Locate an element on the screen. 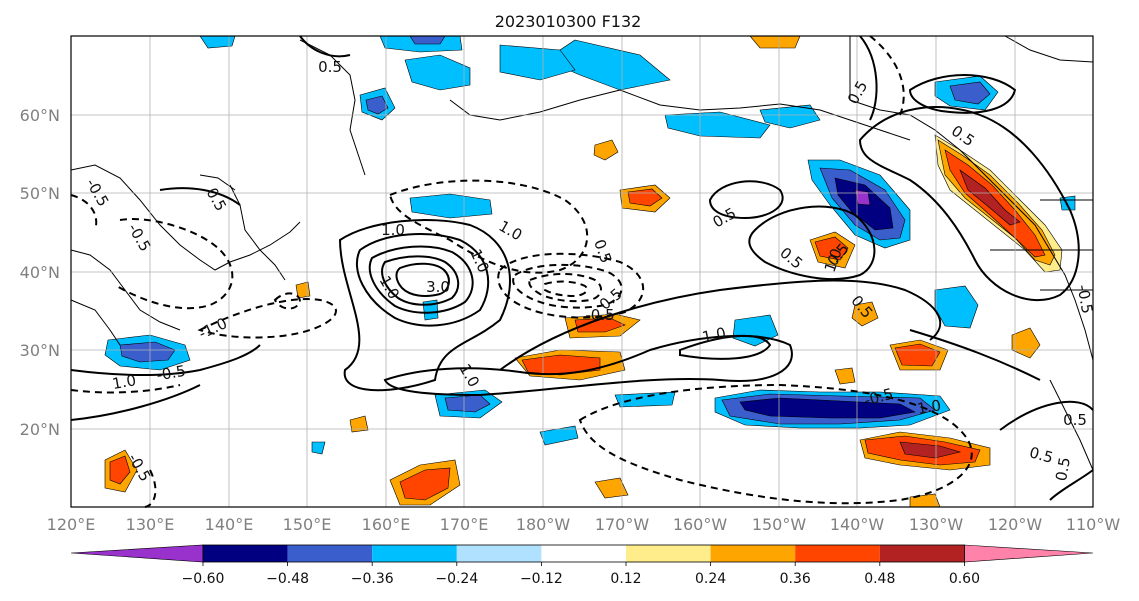  colorbar-tick-label: −0.60 is located at coordinates (203, 579).